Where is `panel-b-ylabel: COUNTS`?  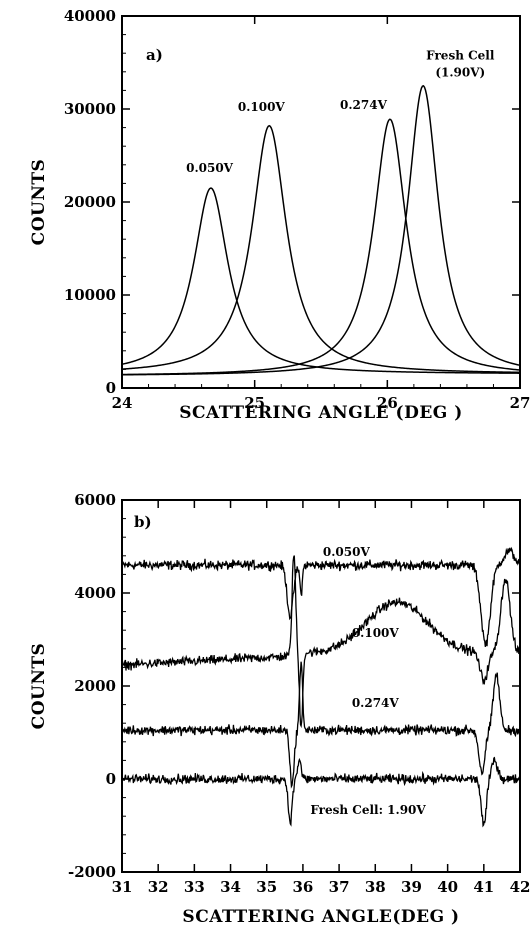 panel-b-ylabel: COUNTS is located at coordinates (39, 686).